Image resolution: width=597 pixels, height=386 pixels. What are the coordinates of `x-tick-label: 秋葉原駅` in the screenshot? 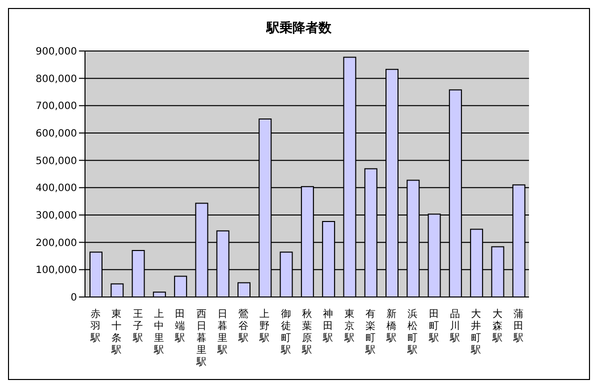 It's located at (306, 332).